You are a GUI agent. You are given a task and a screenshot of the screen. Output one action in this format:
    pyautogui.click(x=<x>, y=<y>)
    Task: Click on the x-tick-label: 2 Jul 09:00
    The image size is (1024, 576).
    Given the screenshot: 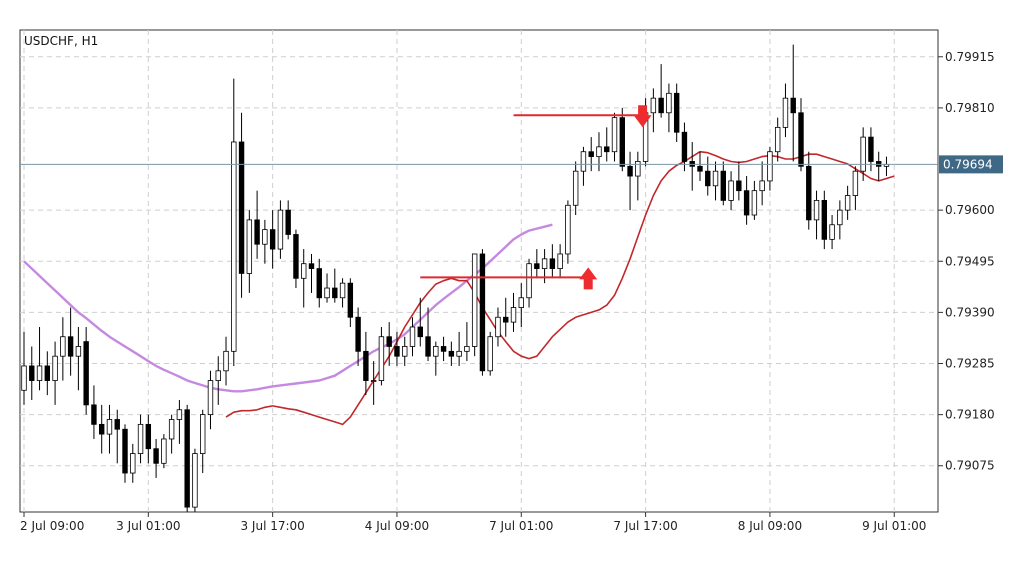 What is the action you would take?
    pyautogui.click(x=52, y=526)
    